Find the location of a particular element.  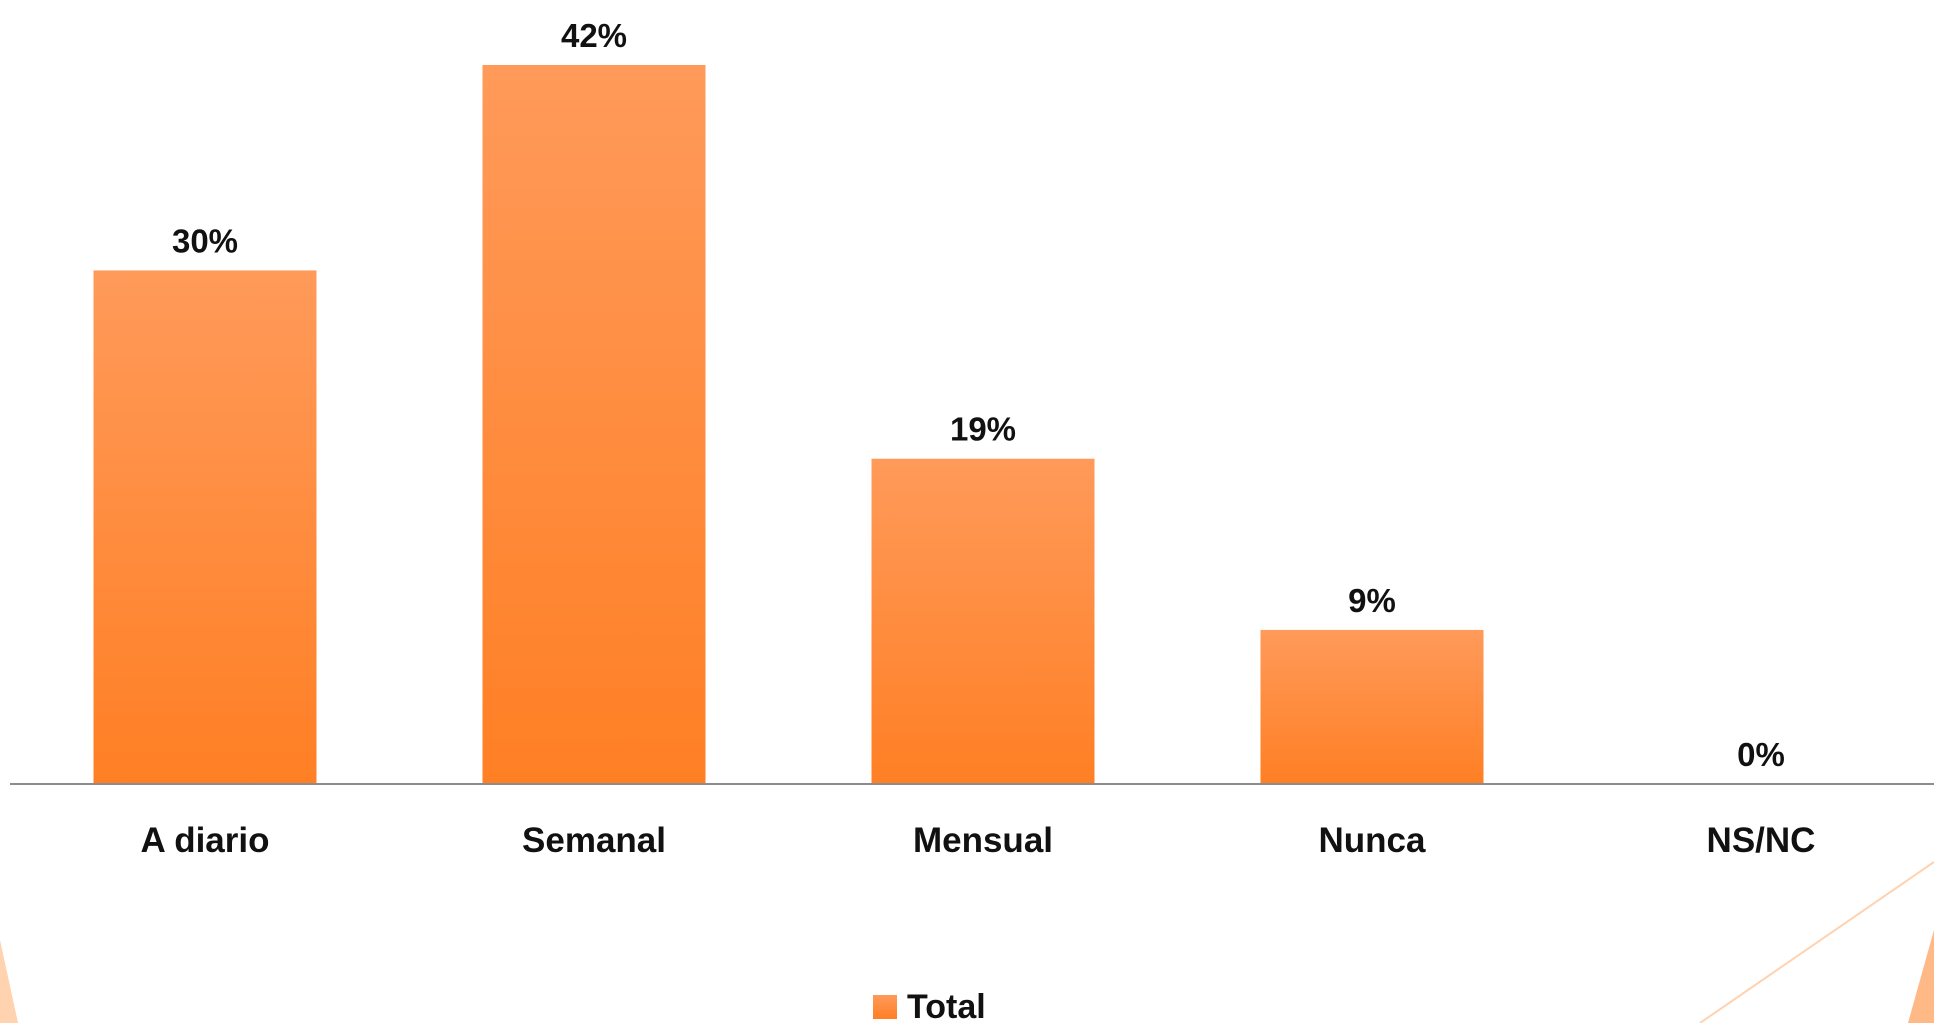

data-label-1: 42% is located at coordinates (594, 35).